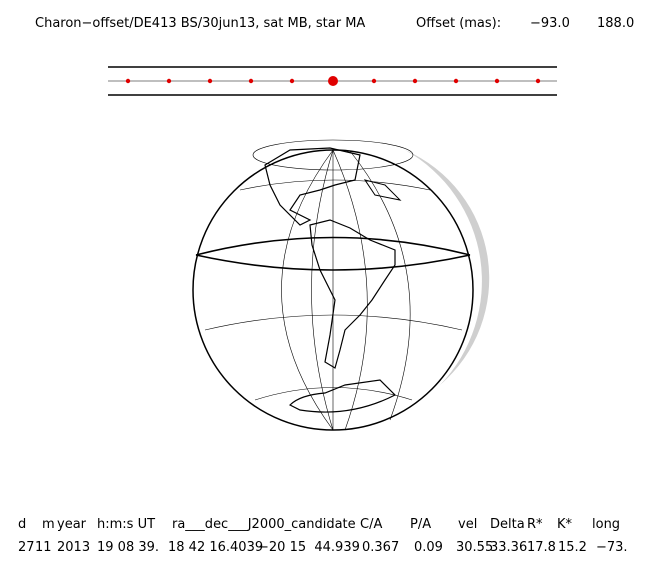 The height and width of the screenshot is (568, 649). I want to click on cell: 15.2, so click(572, 547).